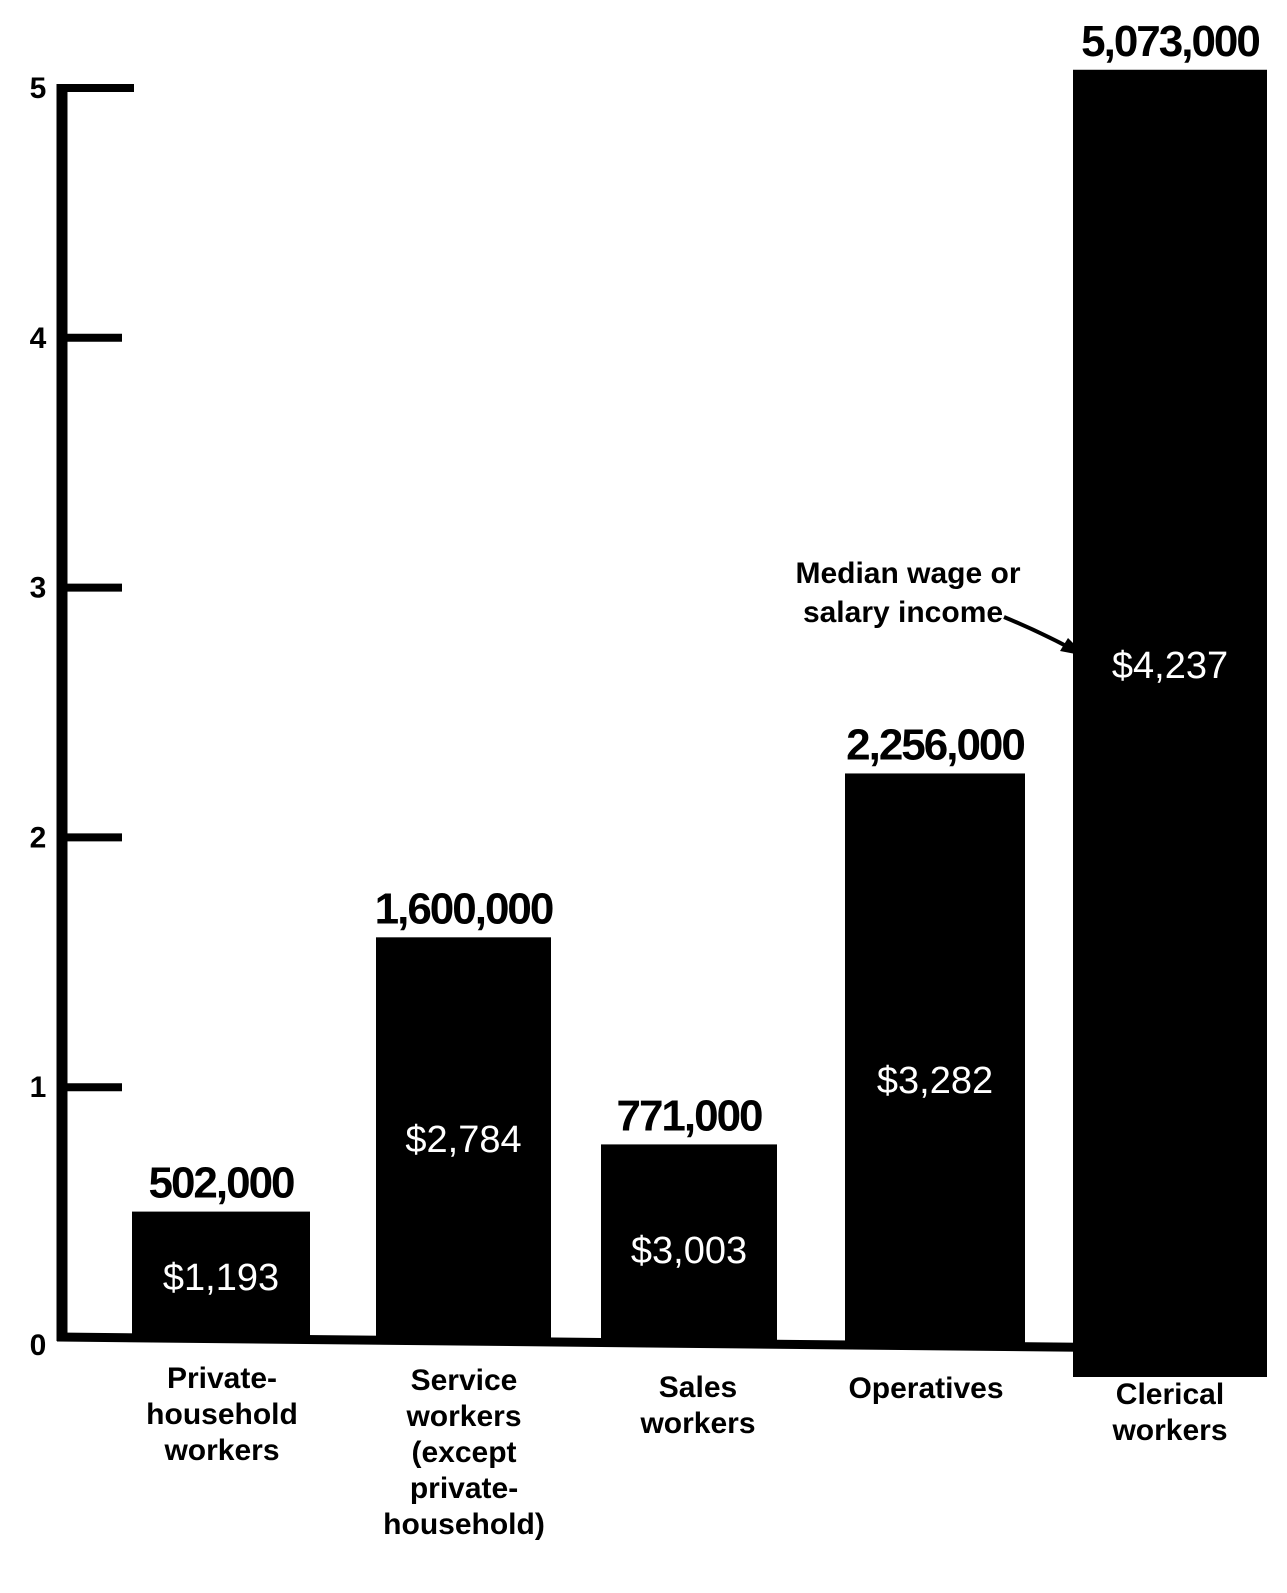  What do you see at coordinates (1170, 41) in the screenshot?
I see `value-label: 5,073,000` at bounding box center [1170, 41].